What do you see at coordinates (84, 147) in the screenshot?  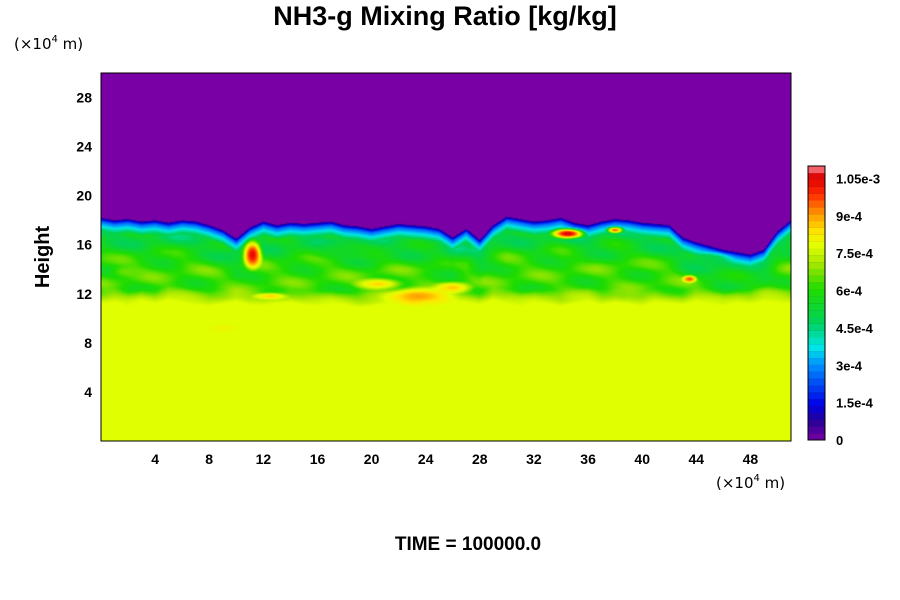 I see `y-tick-label: 24` at bounding box center [84, 147].